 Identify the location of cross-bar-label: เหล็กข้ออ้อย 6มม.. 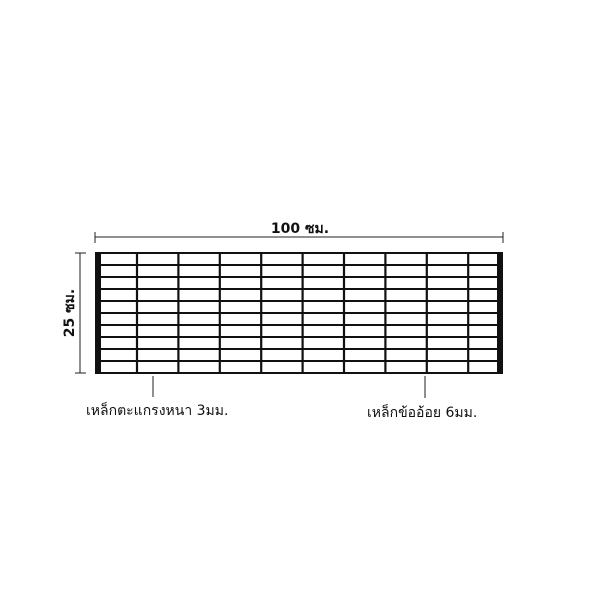
(422, 413).